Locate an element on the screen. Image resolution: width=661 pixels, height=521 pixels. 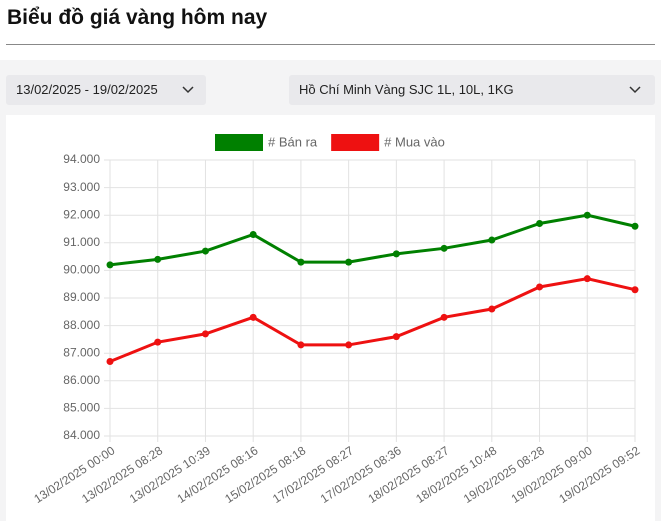
y-tick-label: 90.000 is located at coordinates (81, 270).